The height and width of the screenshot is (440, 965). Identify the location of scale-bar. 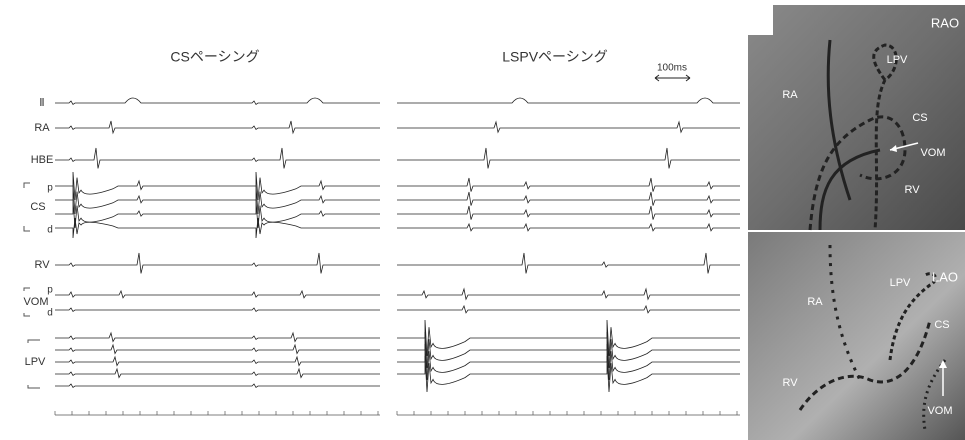
(672, 78).